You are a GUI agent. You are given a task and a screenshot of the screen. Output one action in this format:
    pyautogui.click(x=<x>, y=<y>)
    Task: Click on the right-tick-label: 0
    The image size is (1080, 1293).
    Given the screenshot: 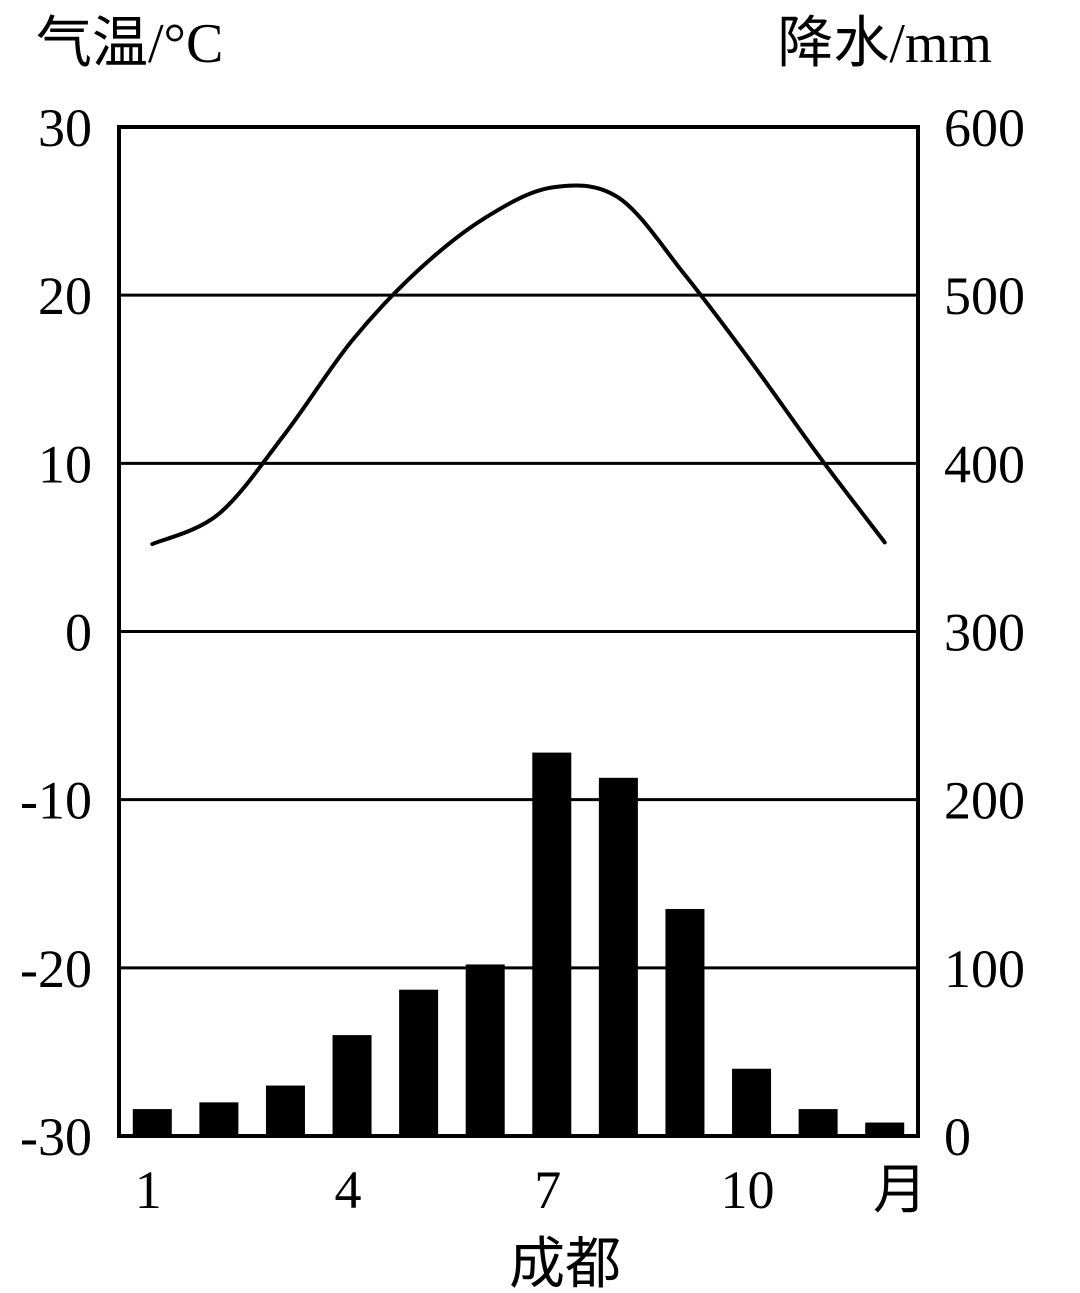 What is the action you would take?
    pyautogui.click(x=957, y=1137)
    